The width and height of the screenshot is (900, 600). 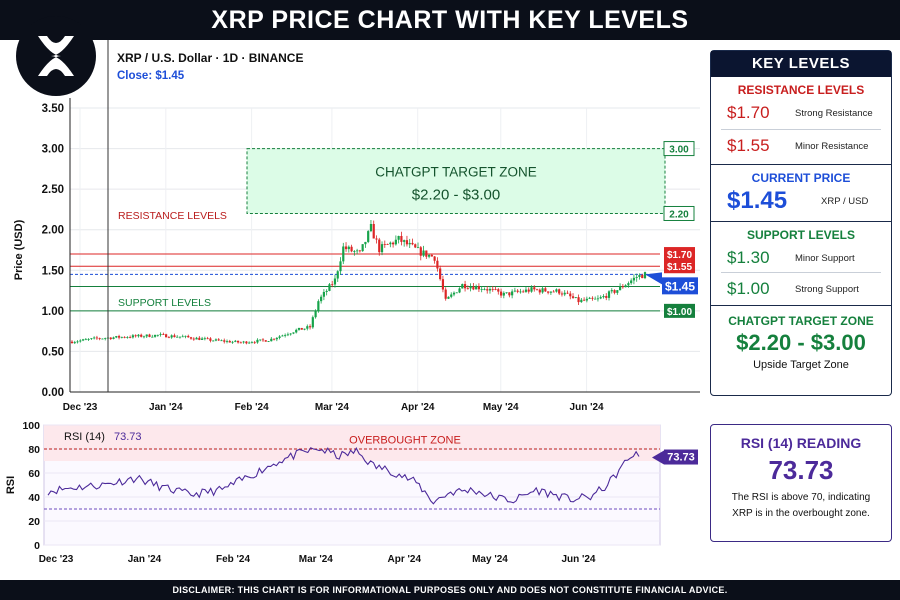 What do you see at coordinates (11, 485) in the screenshot?
I see `rsi-y-axis-label: RSI` at bounding box center [11, 485].